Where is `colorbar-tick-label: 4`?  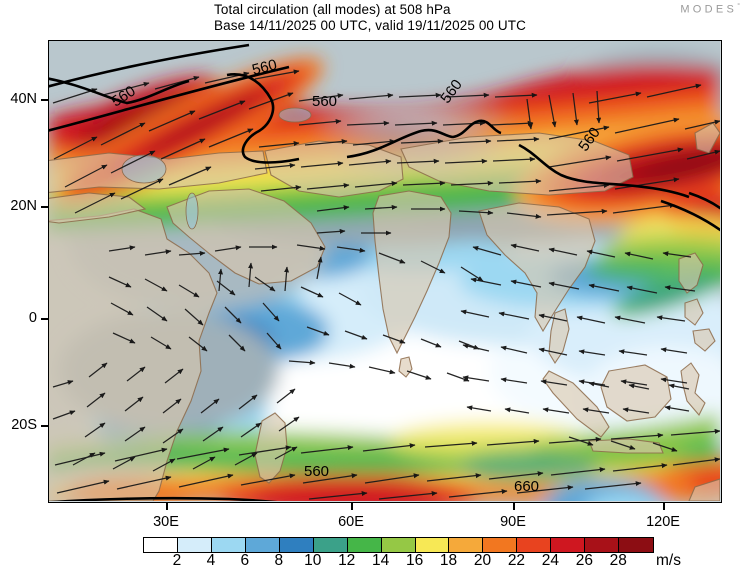 colorbar-tick-label: 4 is located at coordinates (211, 560).